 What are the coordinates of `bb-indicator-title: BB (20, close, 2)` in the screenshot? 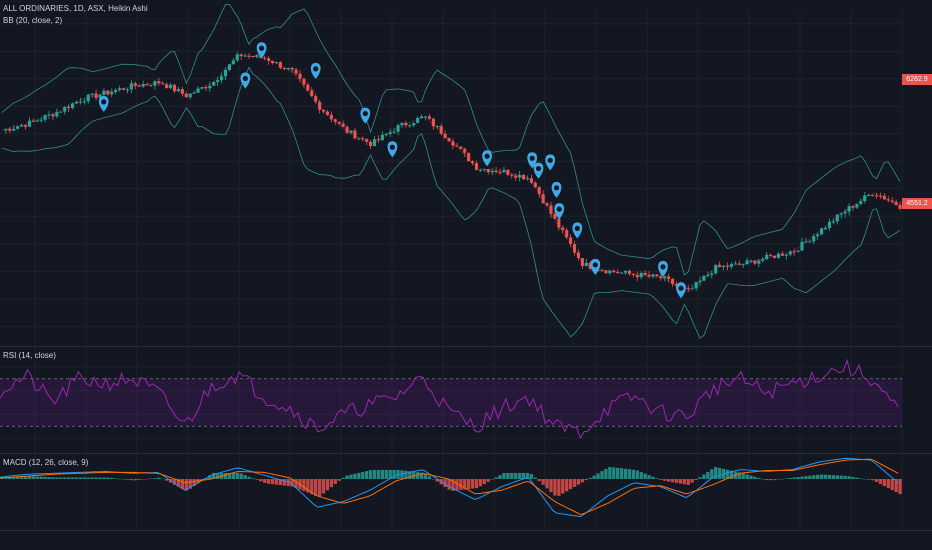 It's located at (33, 20).